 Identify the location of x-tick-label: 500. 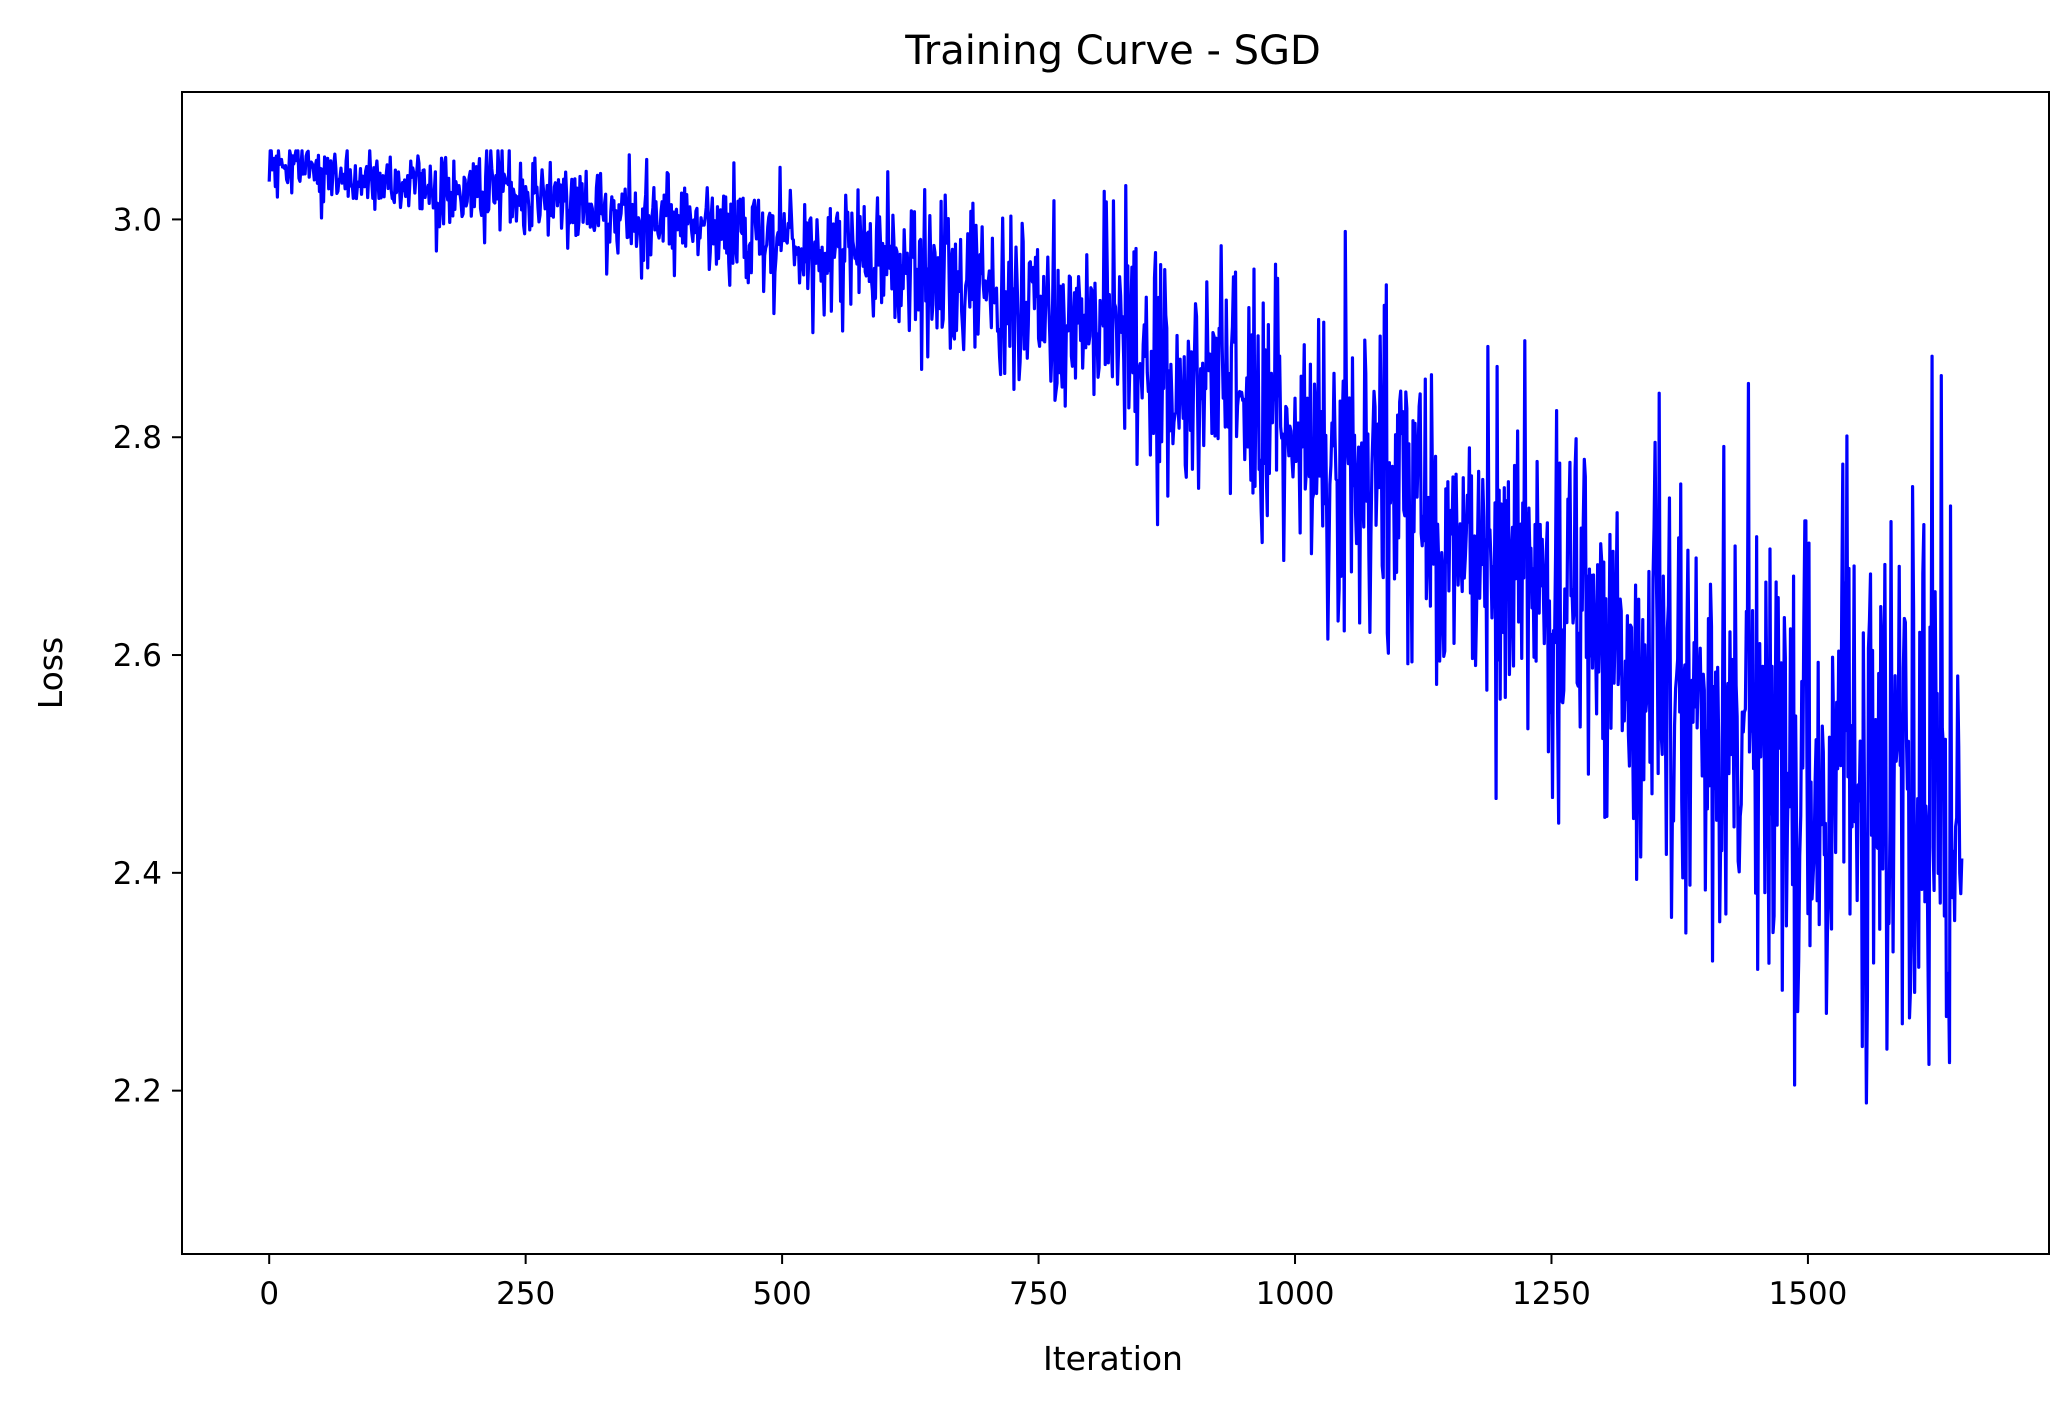
(782, 1294).